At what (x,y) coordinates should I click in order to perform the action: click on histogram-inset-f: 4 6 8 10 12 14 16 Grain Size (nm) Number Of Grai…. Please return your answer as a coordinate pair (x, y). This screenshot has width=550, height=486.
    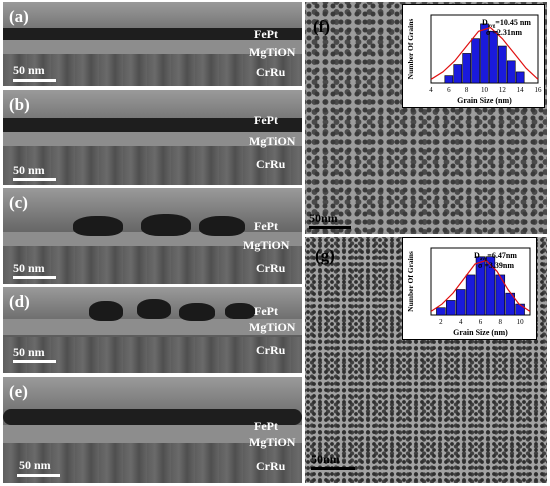
    Looking at the image, I should click on (473, 56).